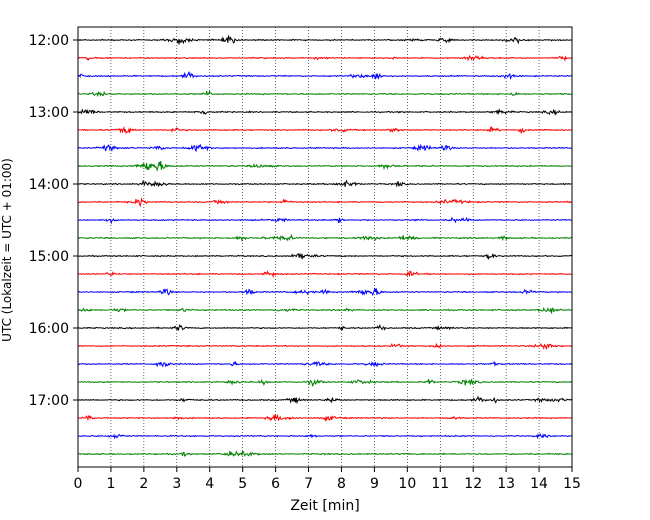 This screenshot has height=520, width=650. What do you see at coordinates (327, 479) in the screenshot?
I see `x-axis-ticks: 0 1 2 3 4 5 6 7 8 9 10 11 12 13 14 15` at bounding box center [327, 479].